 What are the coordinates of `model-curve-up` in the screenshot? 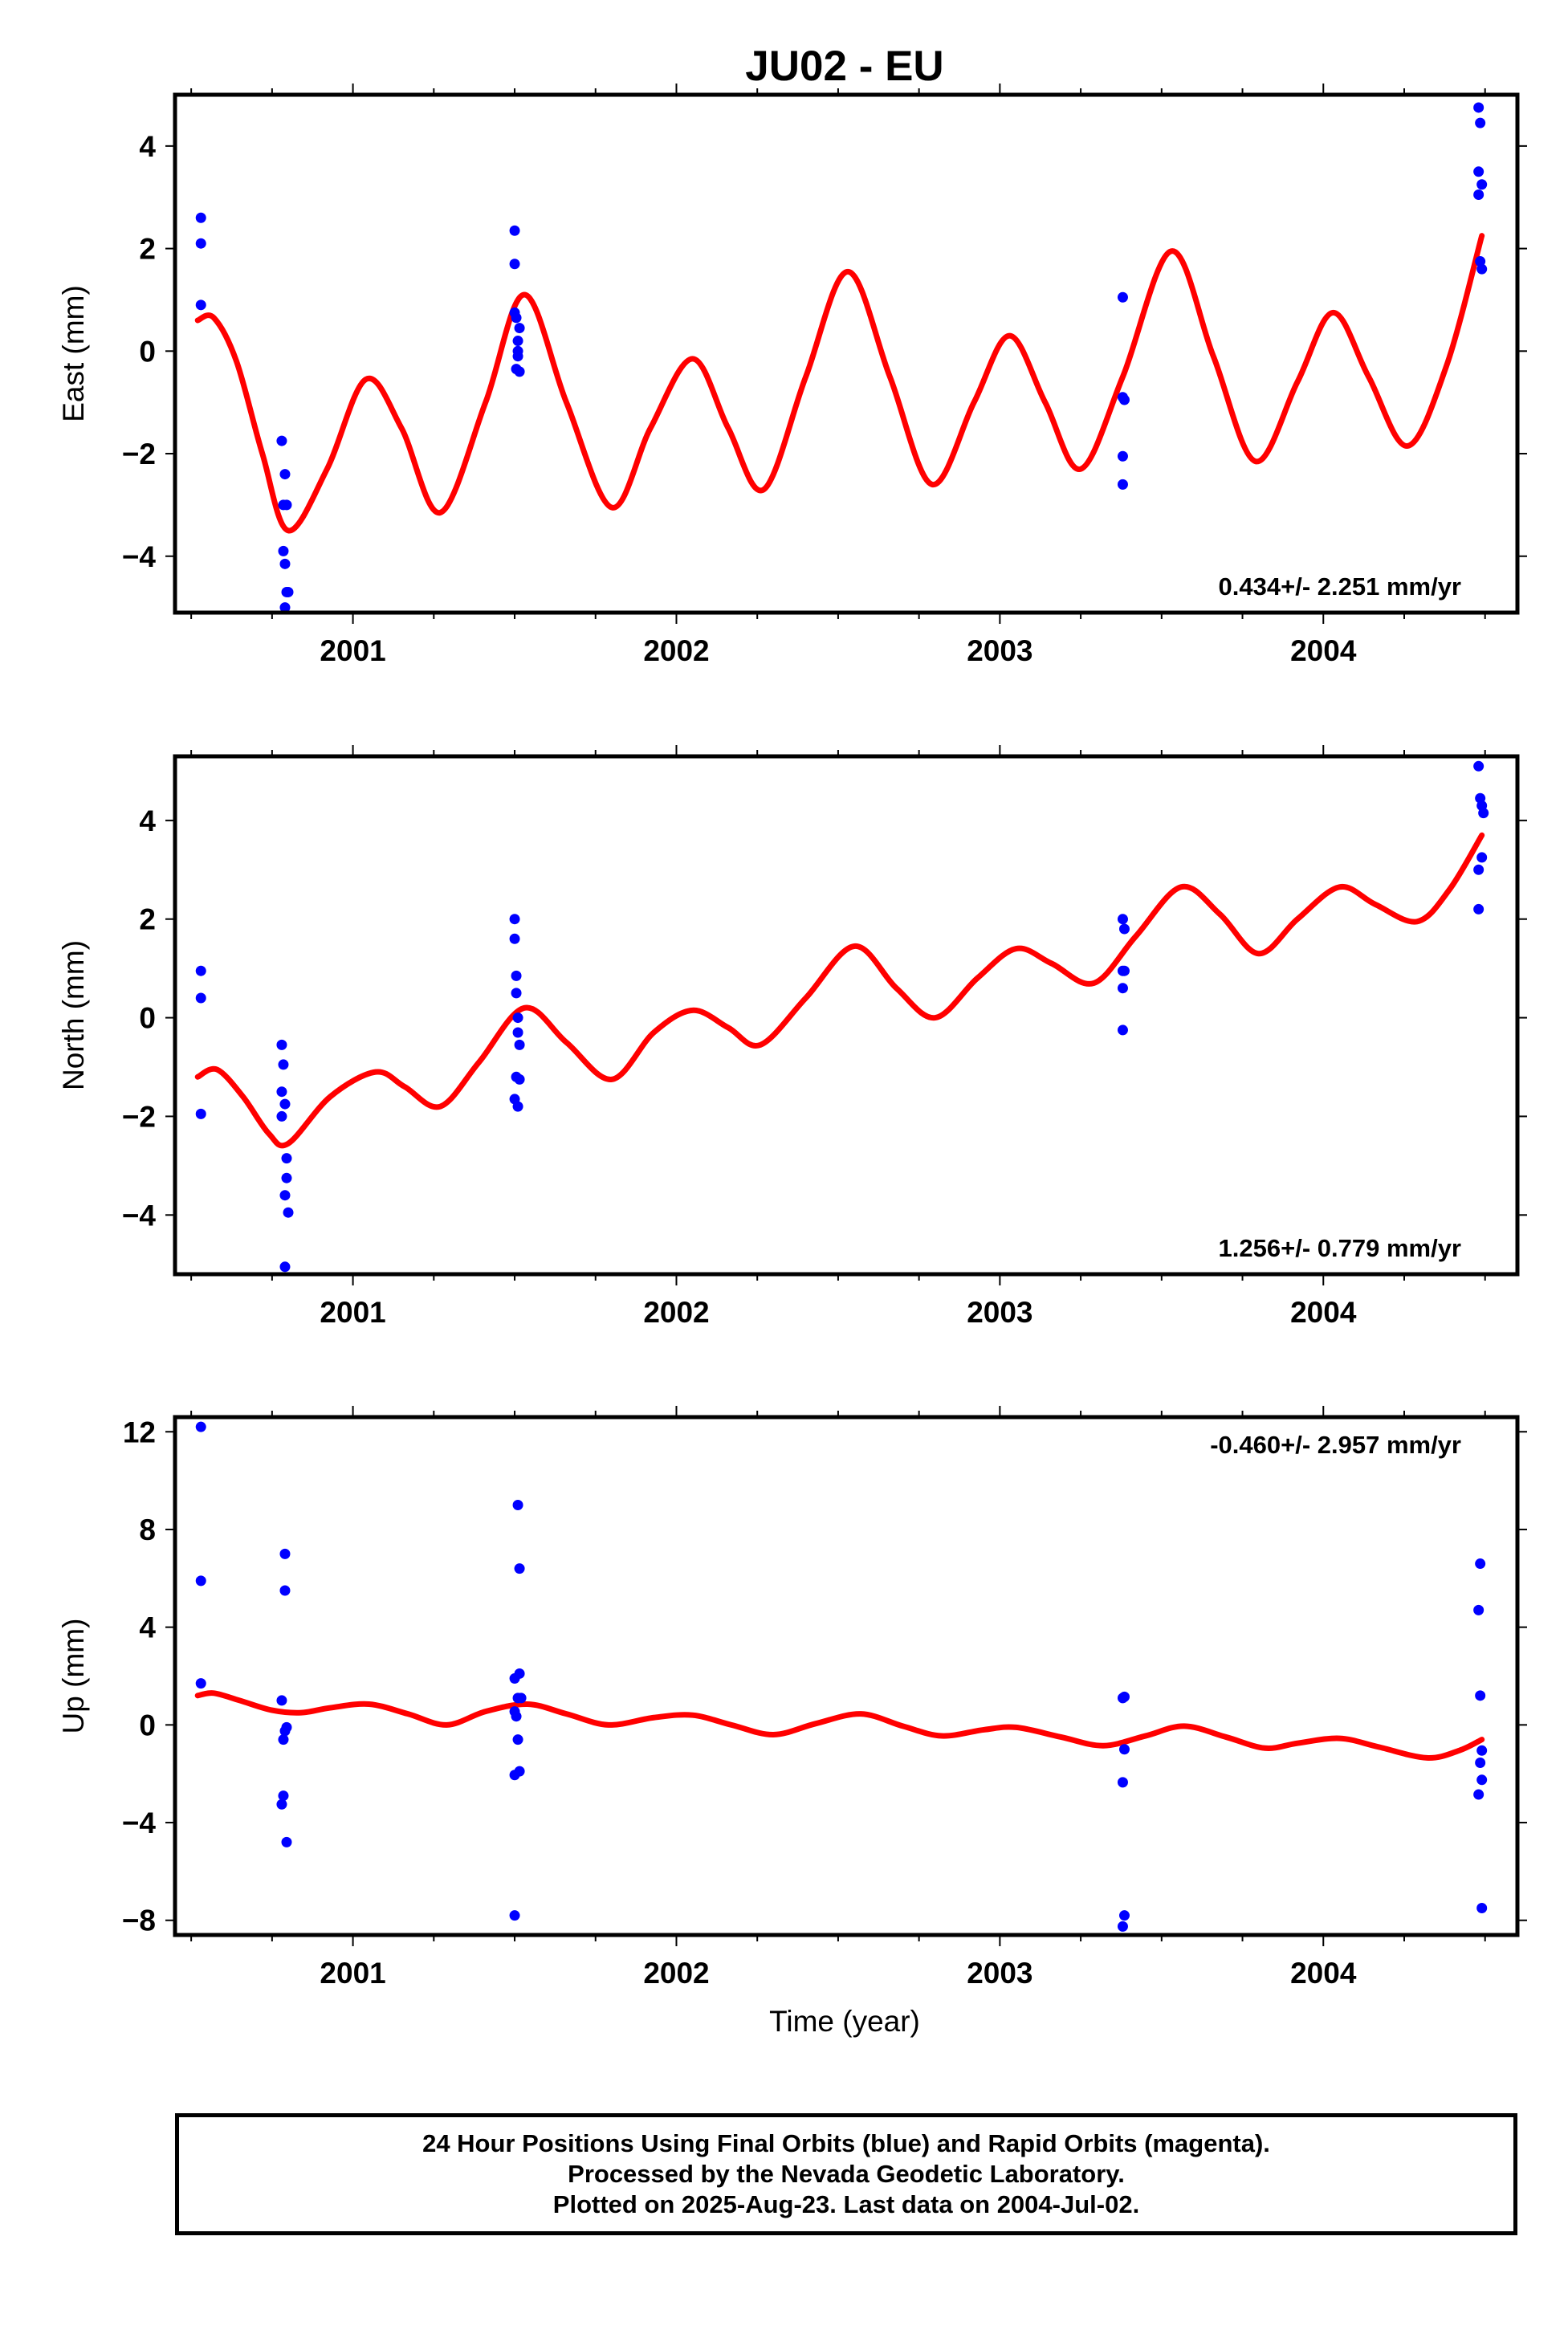 It's located at (839, 1725).